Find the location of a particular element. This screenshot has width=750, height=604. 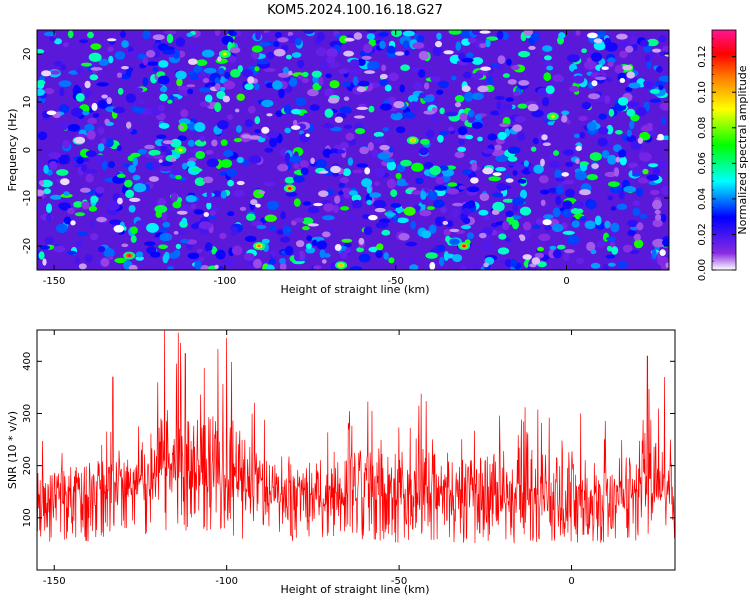

colorbar-label: Normalized spectral amplitude is located at coordinates (742, 149).